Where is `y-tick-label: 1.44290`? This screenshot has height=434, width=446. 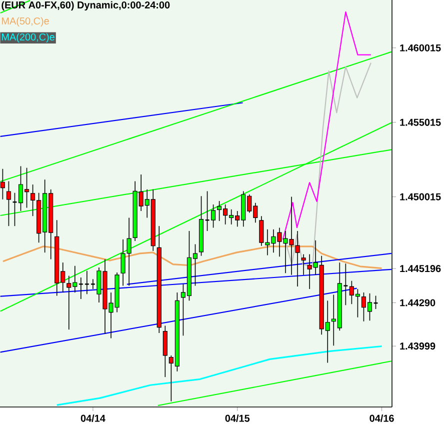
y-tick-label: 1.44290 is located at coordinates (418, 302).